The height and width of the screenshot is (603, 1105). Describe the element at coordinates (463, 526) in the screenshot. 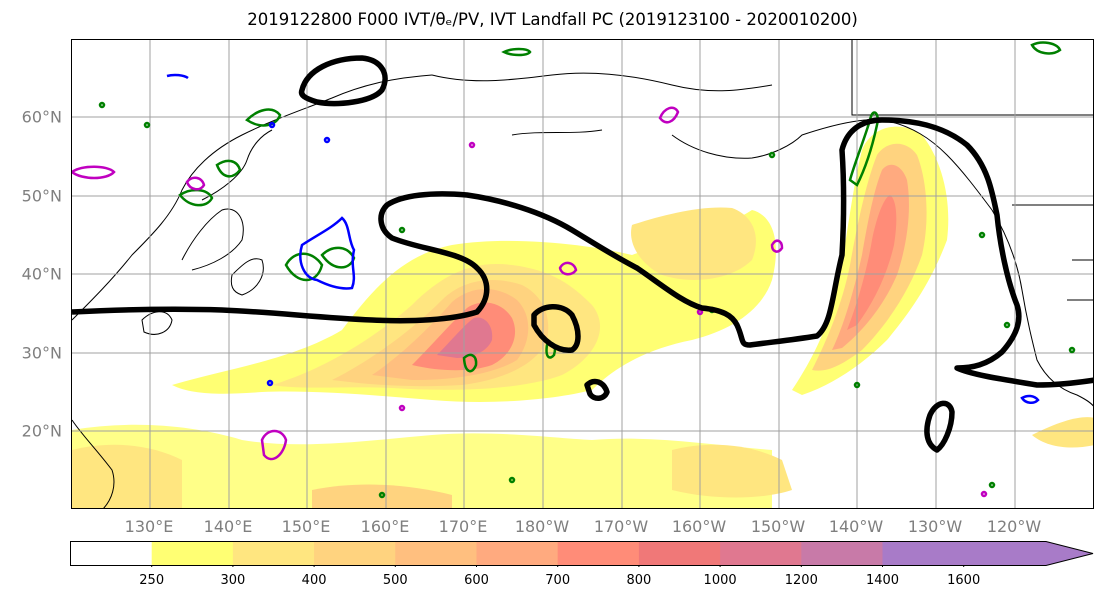

I see `lon-label-170e: 170°E` at that location.